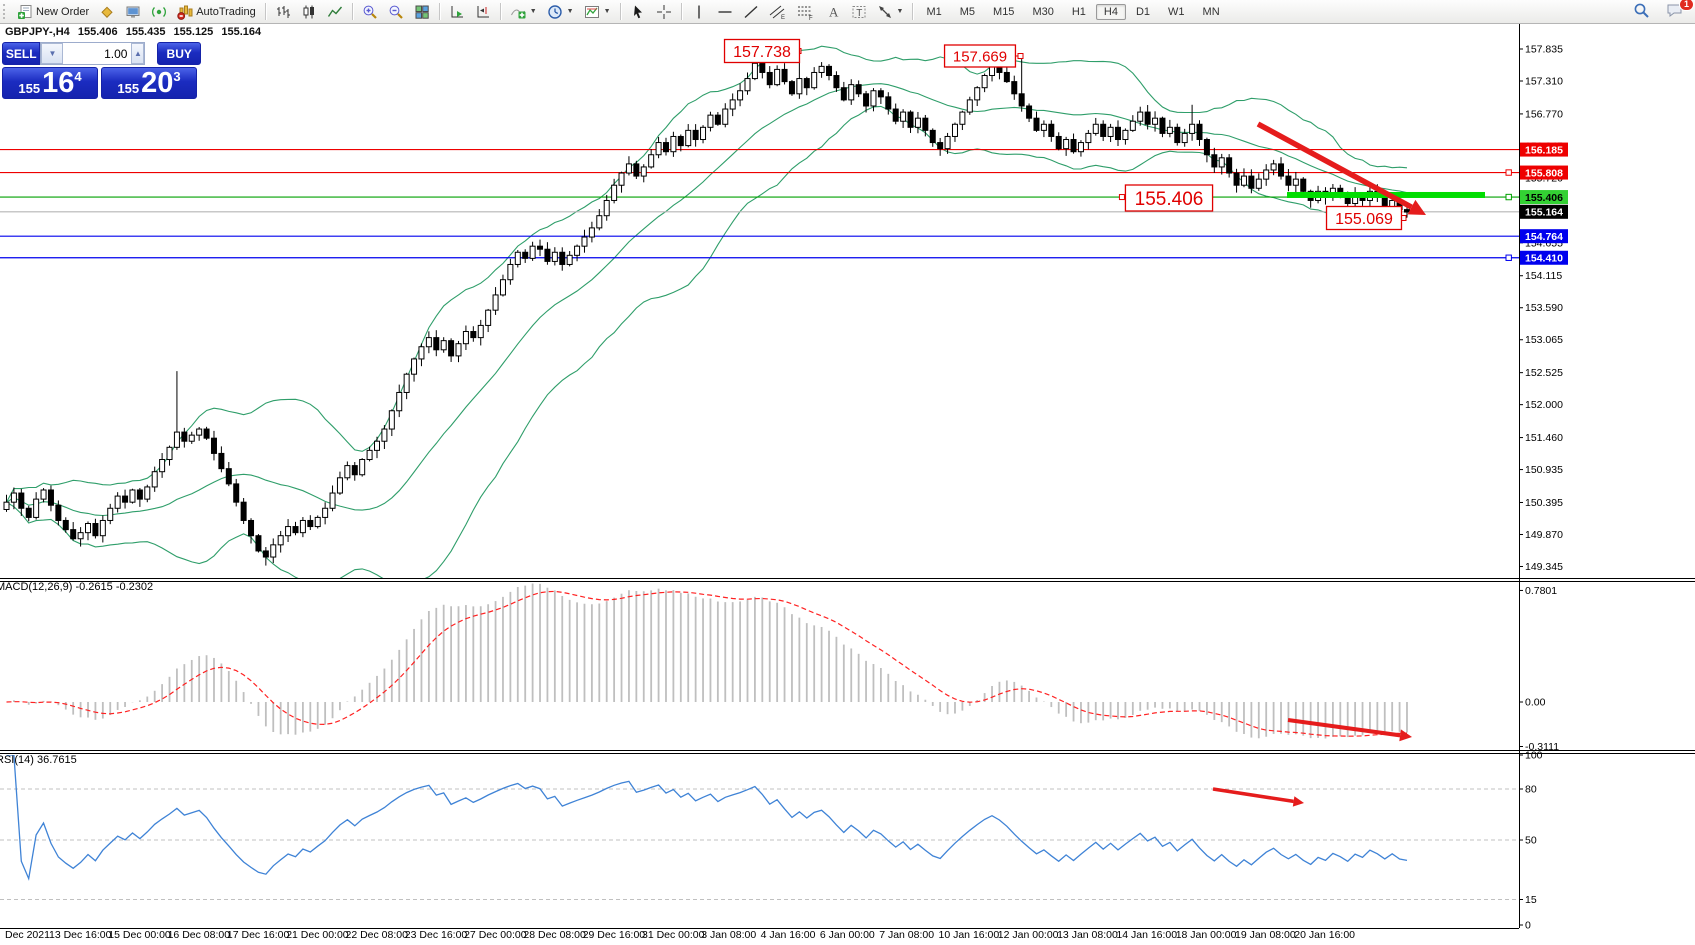  I want to click on horizontal-line-icon, so click(725, 12).